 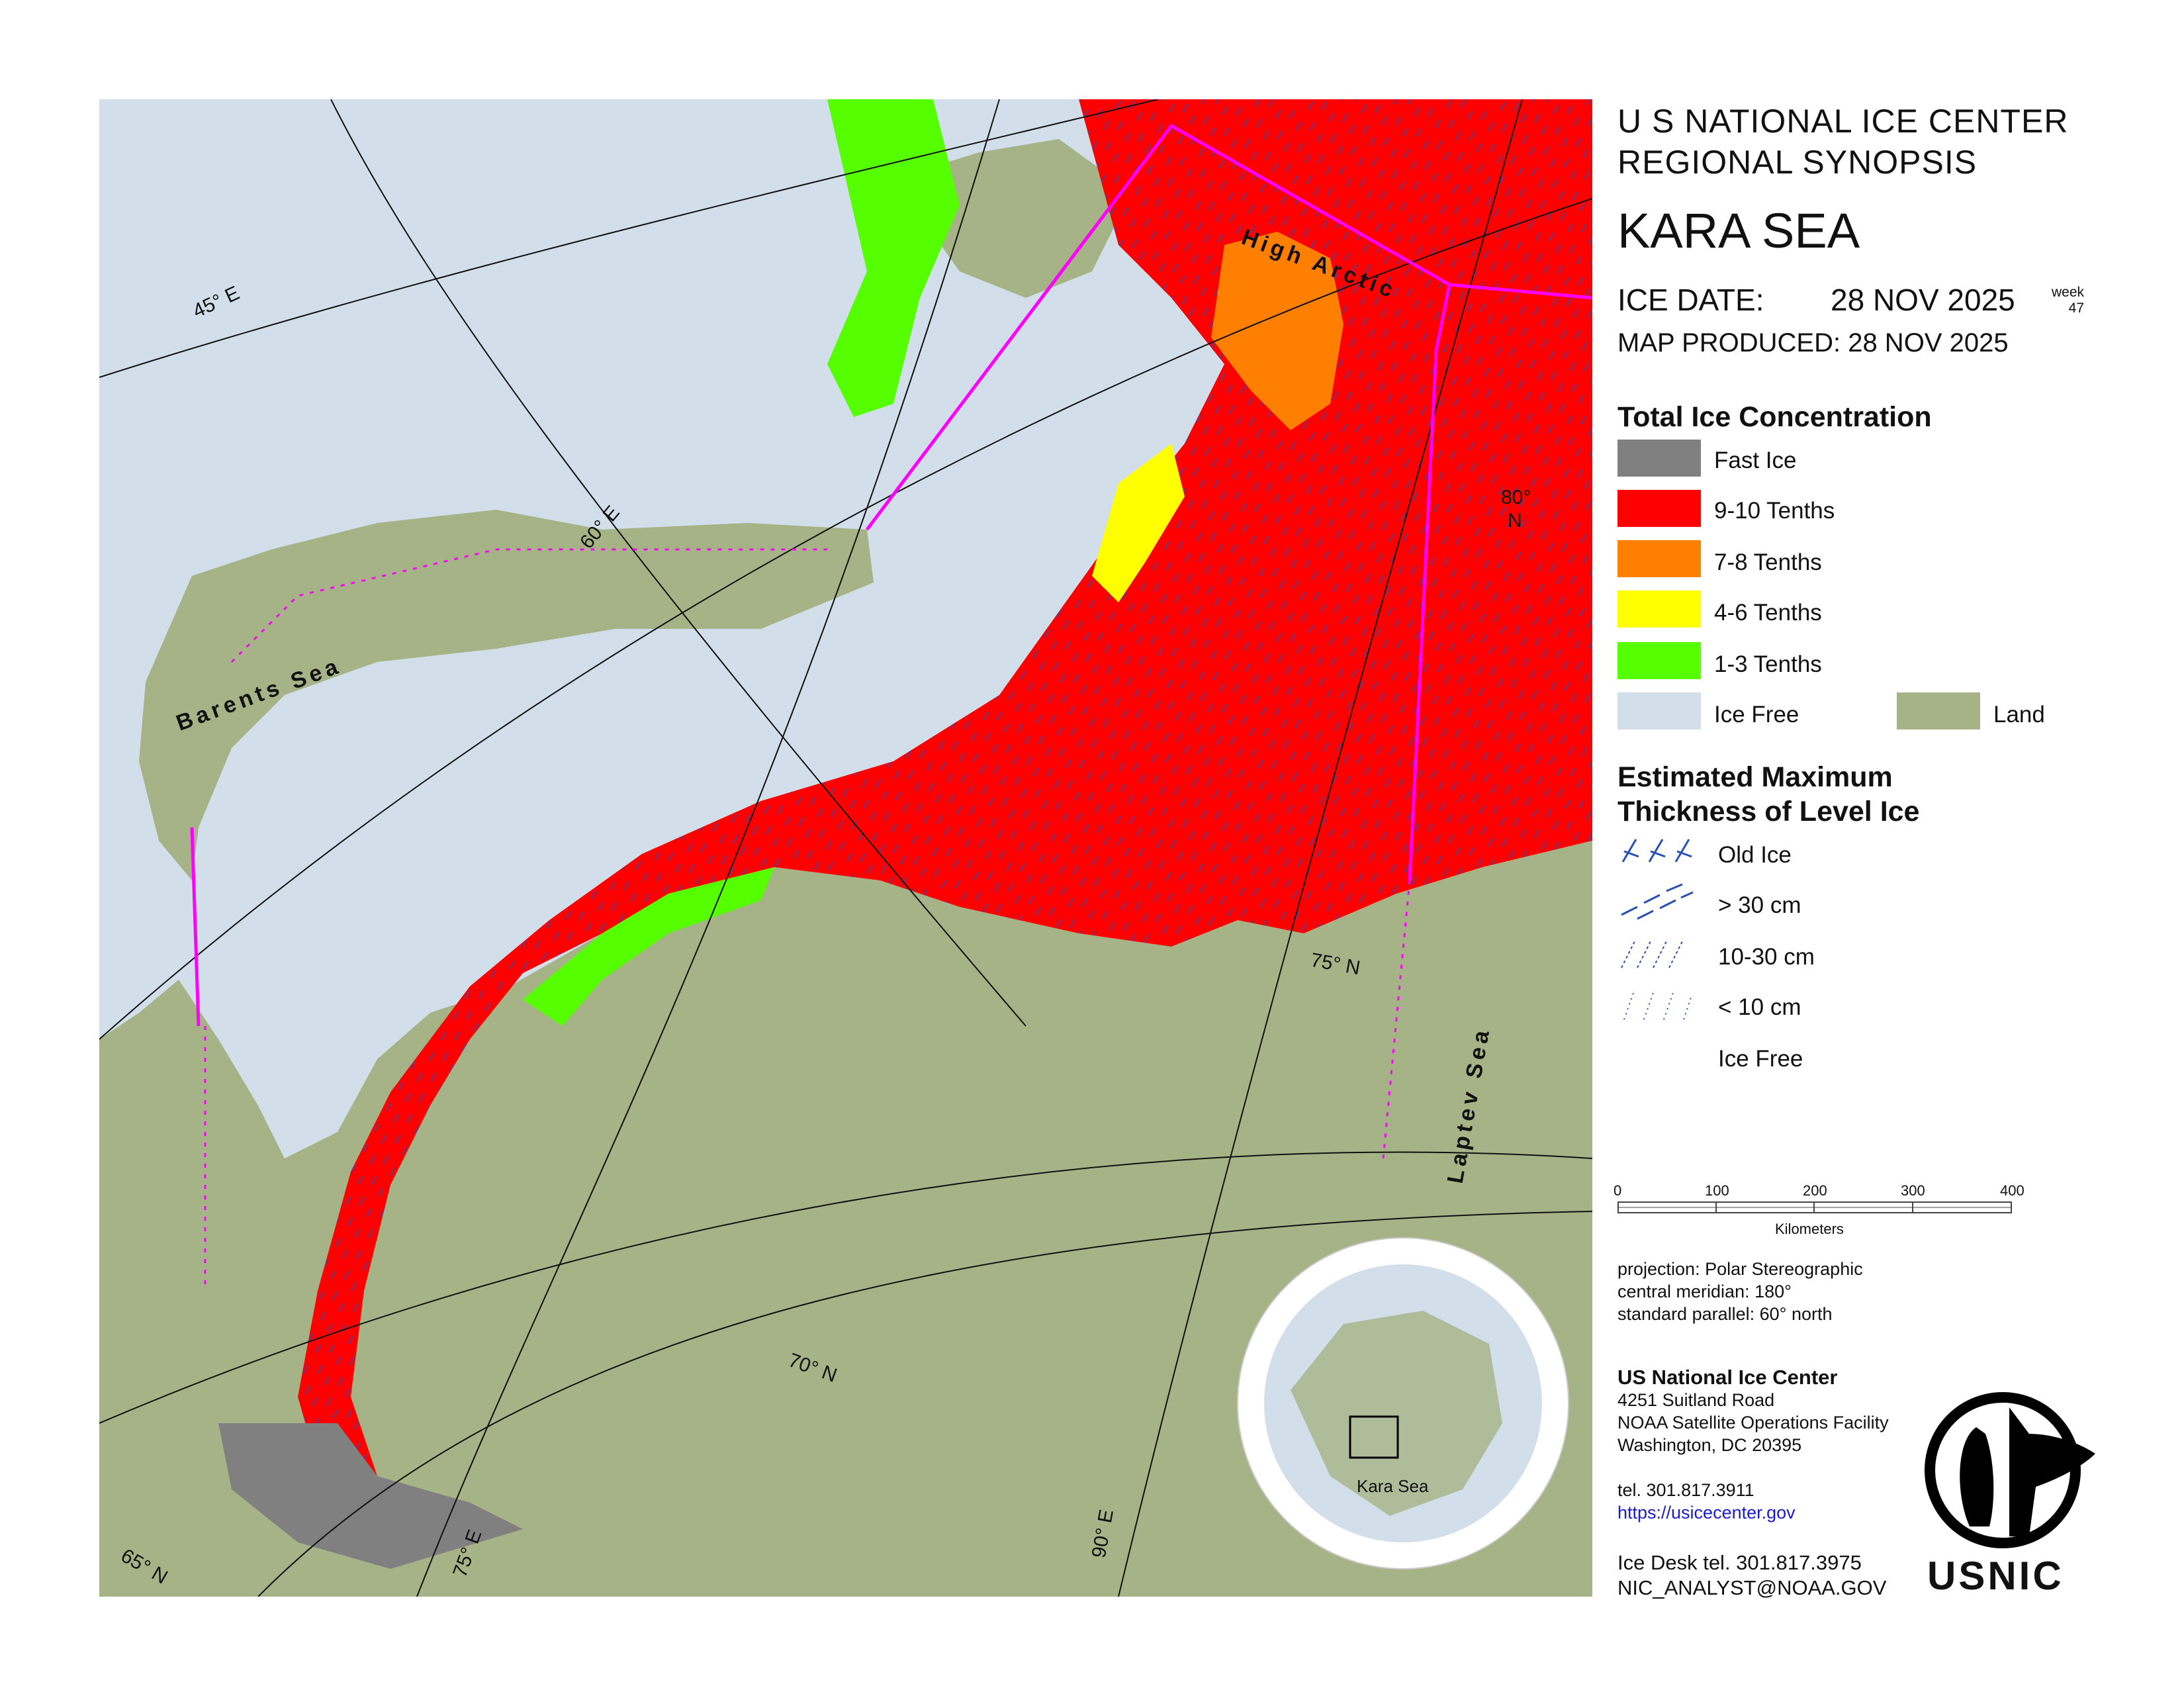 What do you see at coordinates (1727, 1377) in the screenshot?
I see `contact-name: US National Ice Center` at bounding box center [1727, 1377].